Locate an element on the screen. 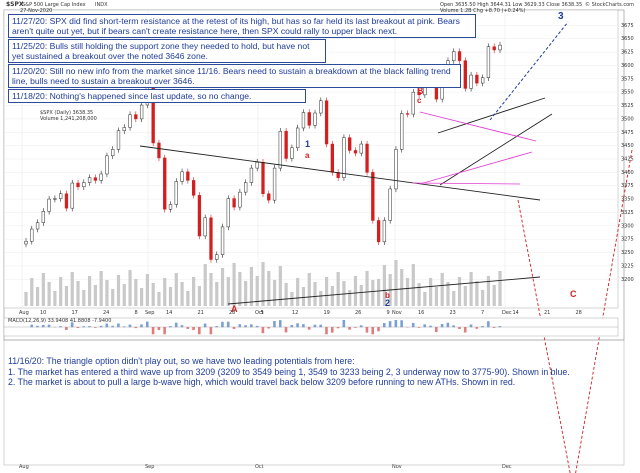 Image resolution: width=640 pixels, height=473 pixels. chart-exchange: INDX is located at coordinates (101, 5).